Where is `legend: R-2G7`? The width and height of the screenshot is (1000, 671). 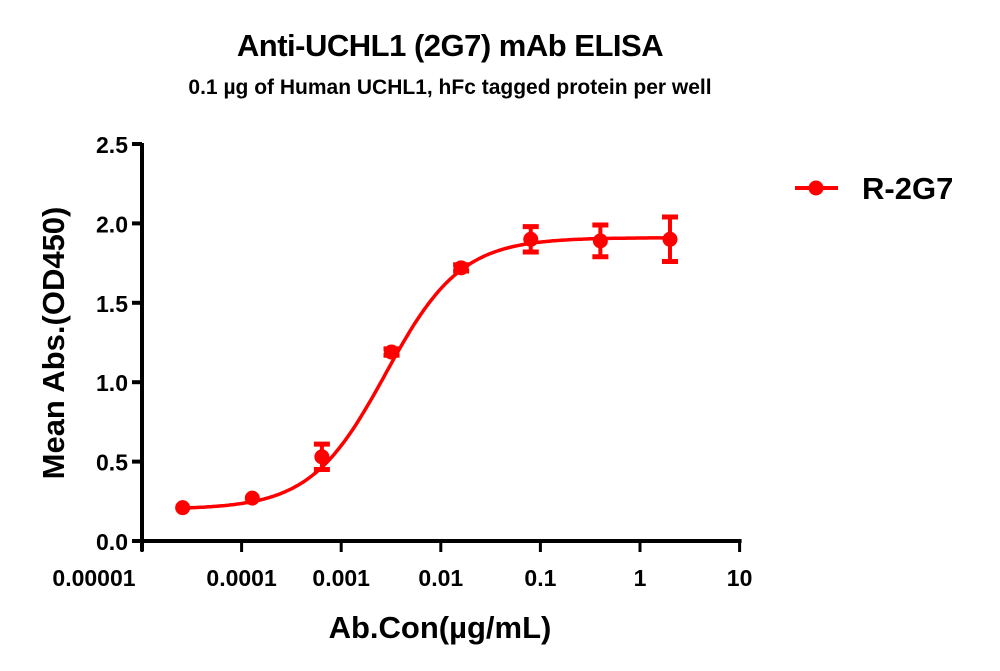
legend: R-2G7 is located at coordinates (874, 188).